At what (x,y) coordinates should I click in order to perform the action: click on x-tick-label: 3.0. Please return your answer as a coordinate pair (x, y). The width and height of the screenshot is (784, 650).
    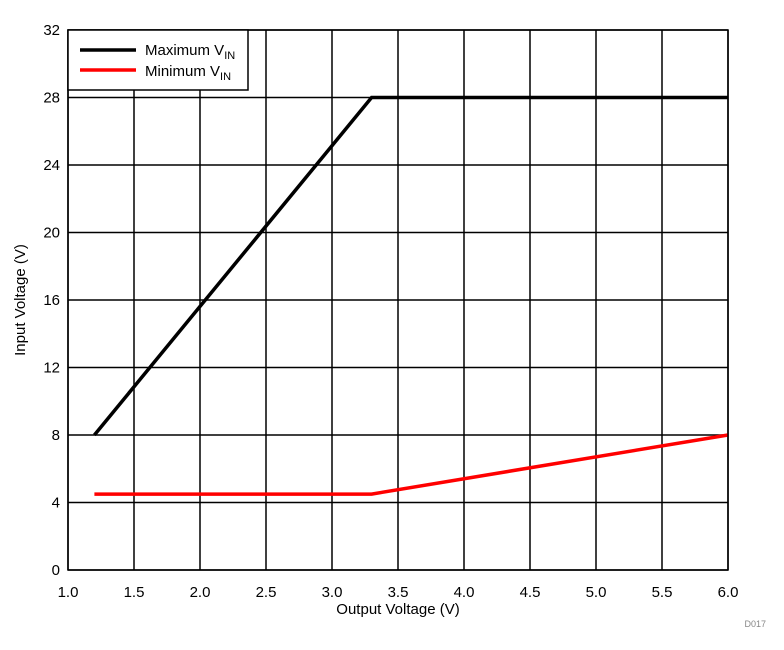
    Looking at the image, I should click on (332, 592).